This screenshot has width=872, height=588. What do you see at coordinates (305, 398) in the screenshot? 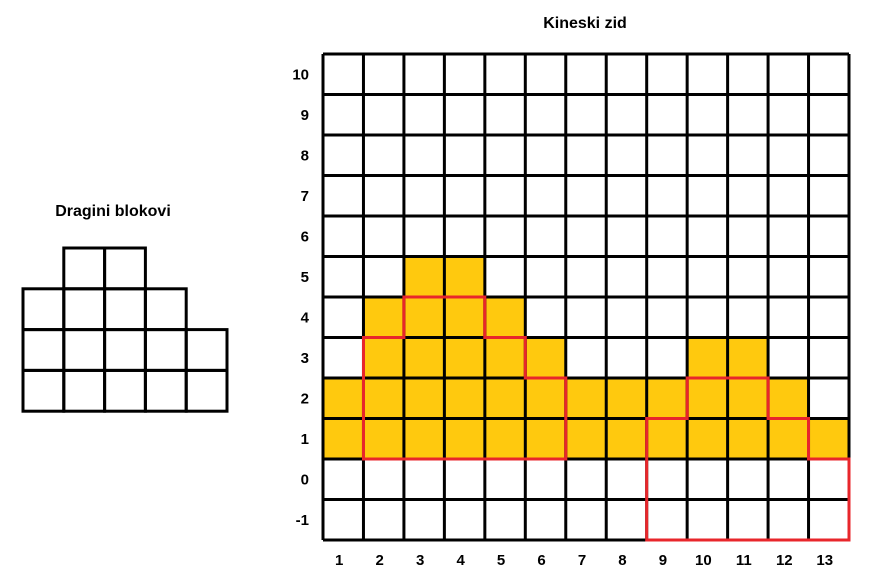
I see `y-tick-label: 2` at bounding box center [305, 398].